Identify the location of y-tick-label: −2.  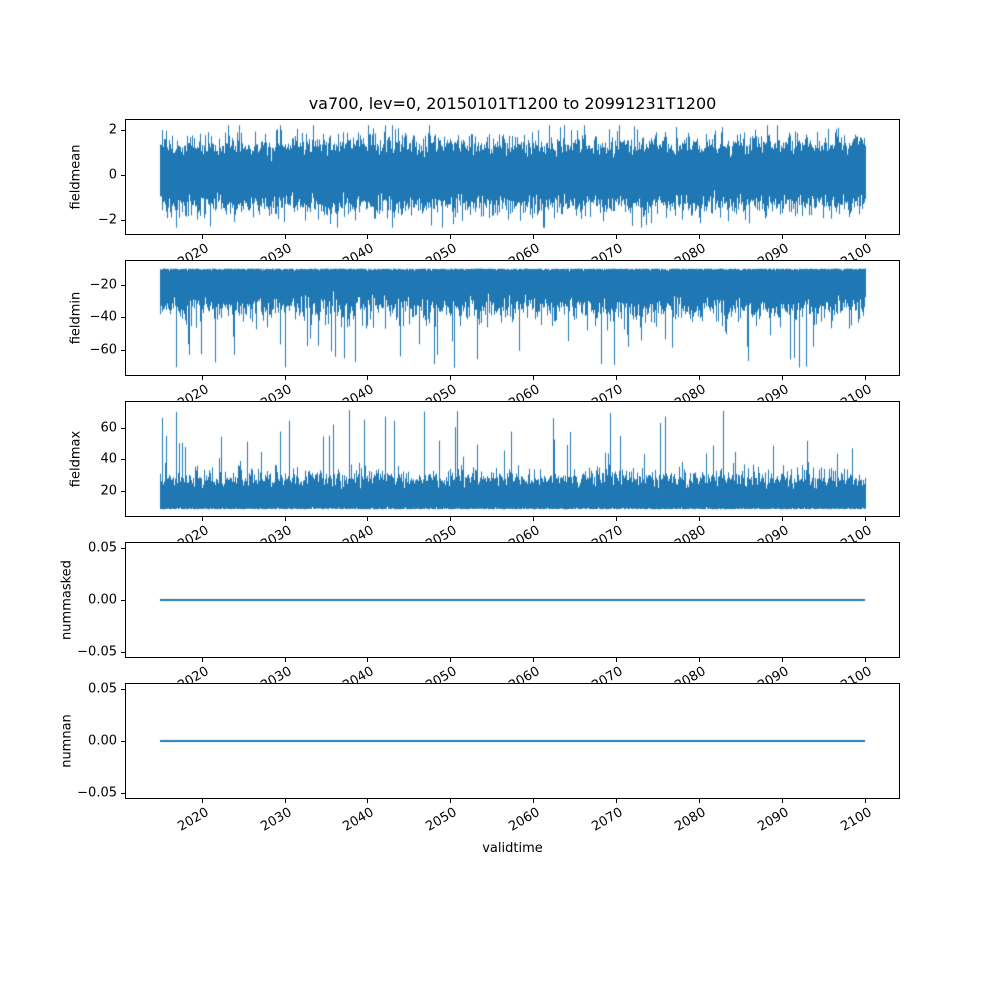
(107, 220).